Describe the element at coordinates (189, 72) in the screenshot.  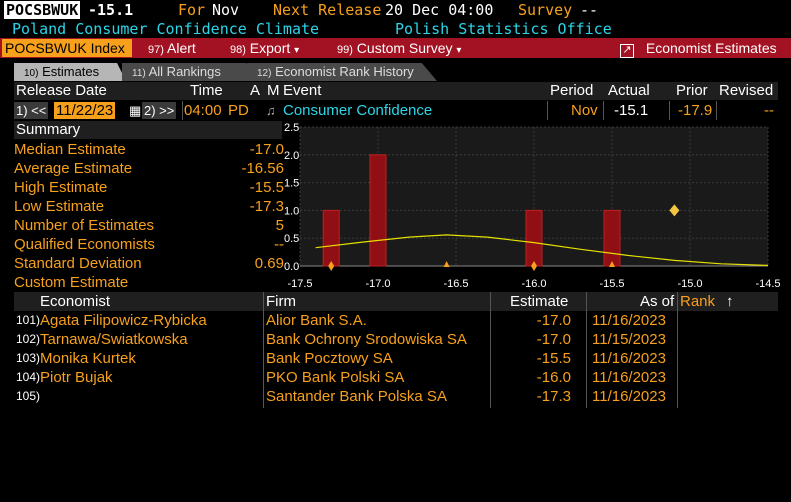
I see `tab-all-rankings: 11) All Rankings` at that location.